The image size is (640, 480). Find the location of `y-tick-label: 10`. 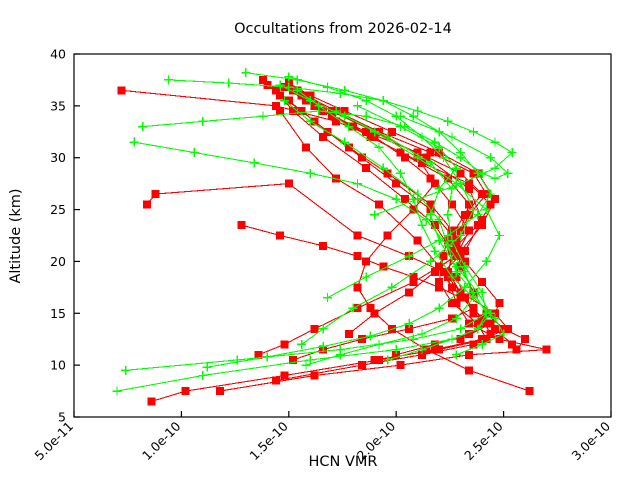

y-tick-label: 10 is located at coordinates (58, 365).